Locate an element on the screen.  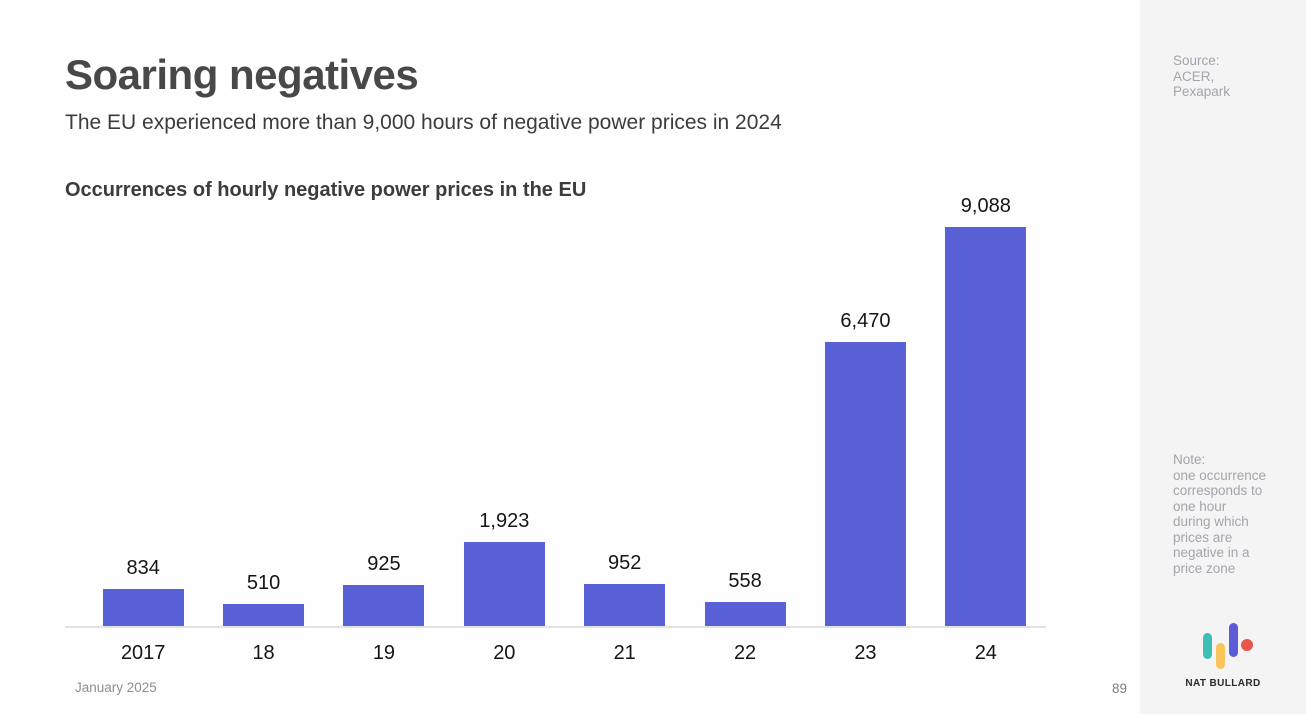
page-title: Soaring negatives is located at coordinates (242, 74).